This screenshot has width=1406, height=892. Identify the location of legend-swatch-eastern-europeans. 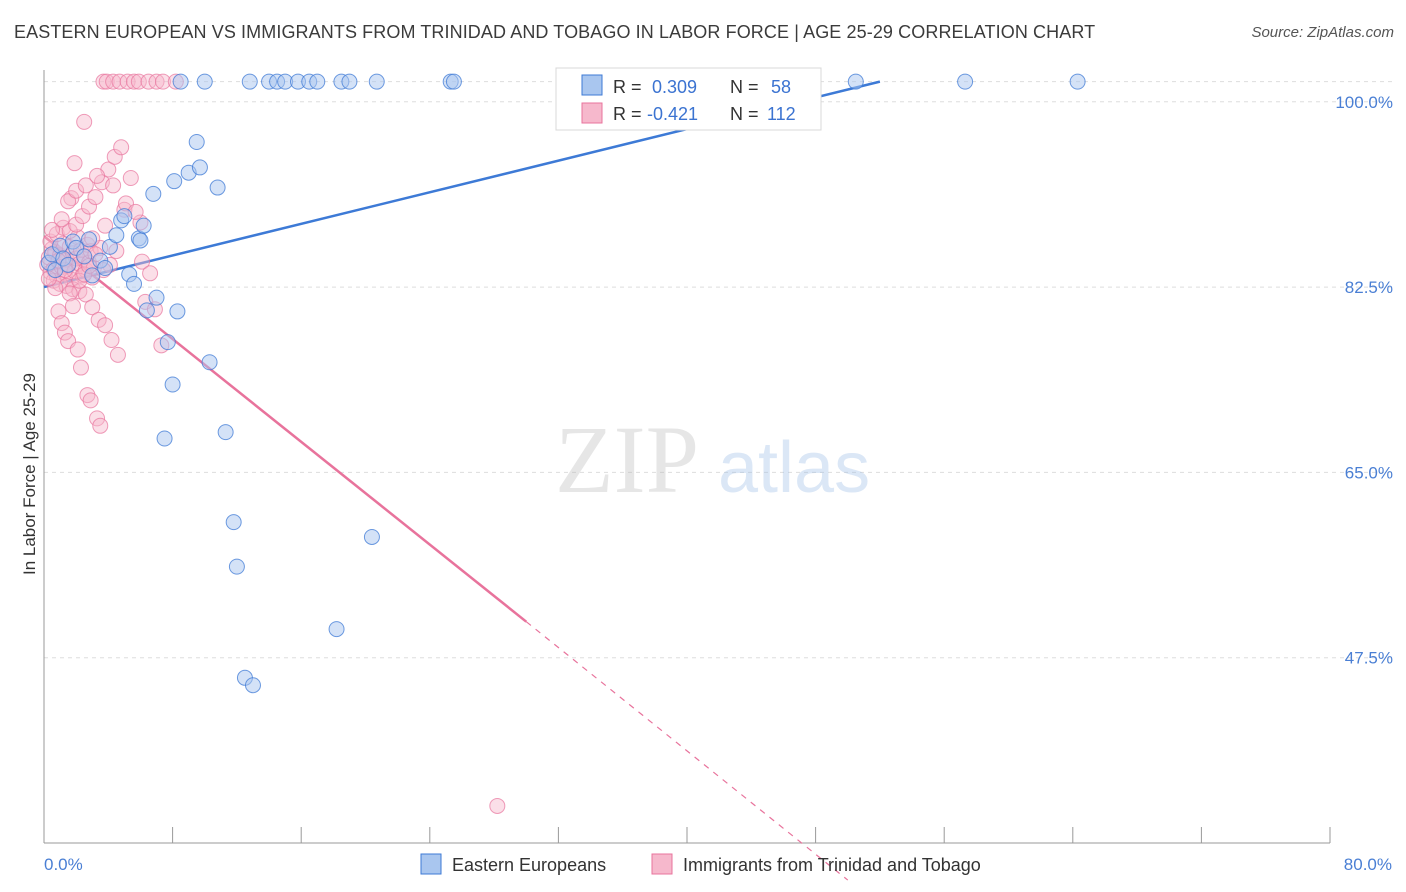
(431, 864).